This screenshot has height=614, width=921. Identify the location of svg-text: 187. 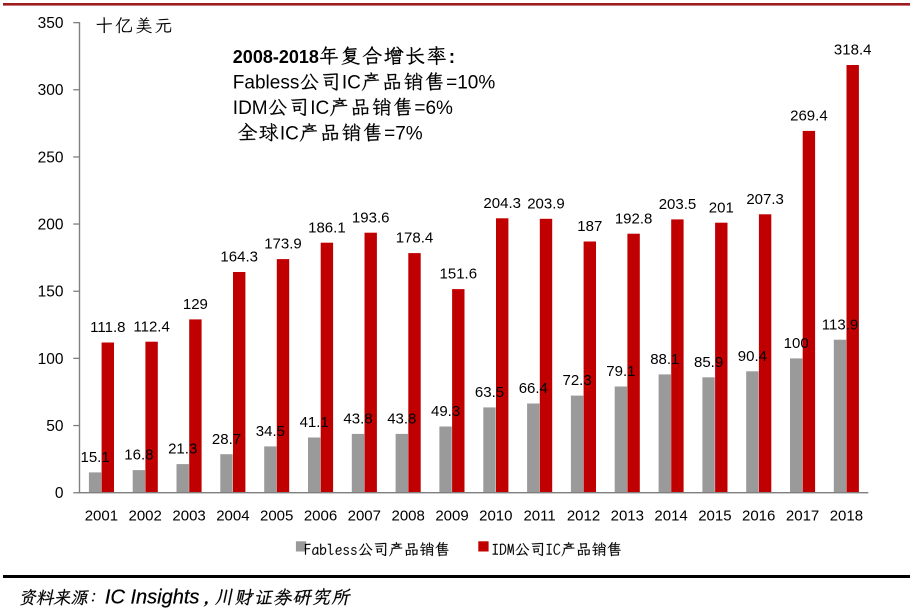
(589, 226).